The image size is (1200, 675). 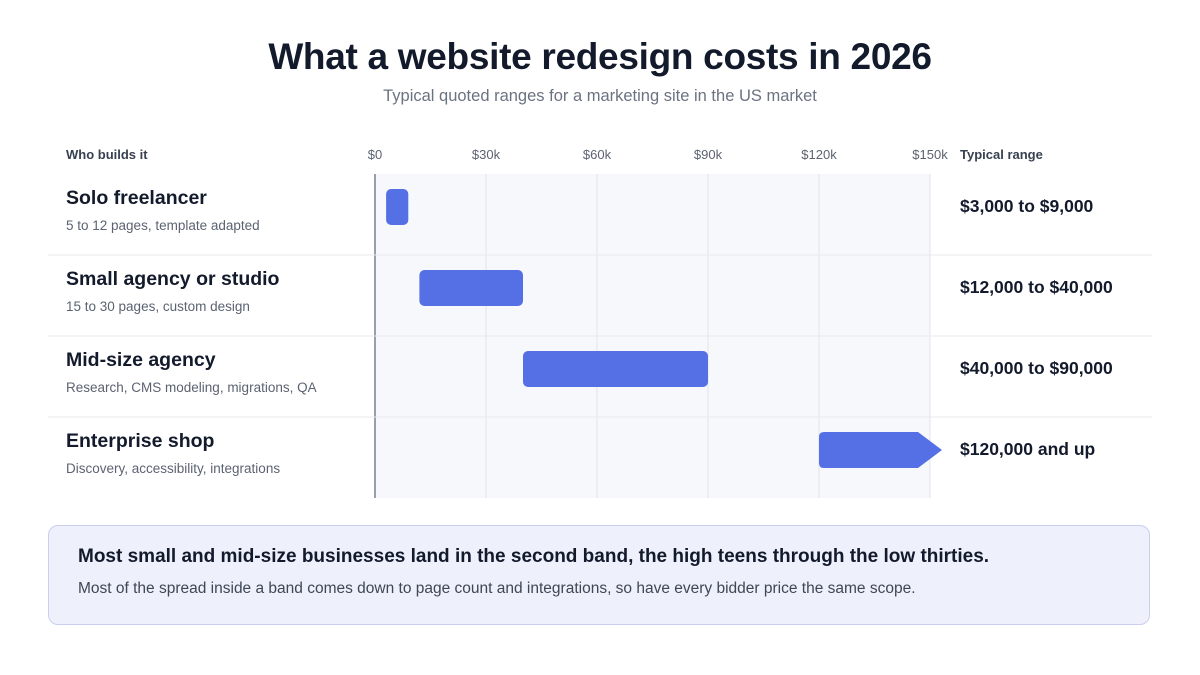 What do you see at coordinates (1027, 206) in the screenshot?
I see `row-range-label: $3,000 to $9,000` at bounding box center [1027, 206].